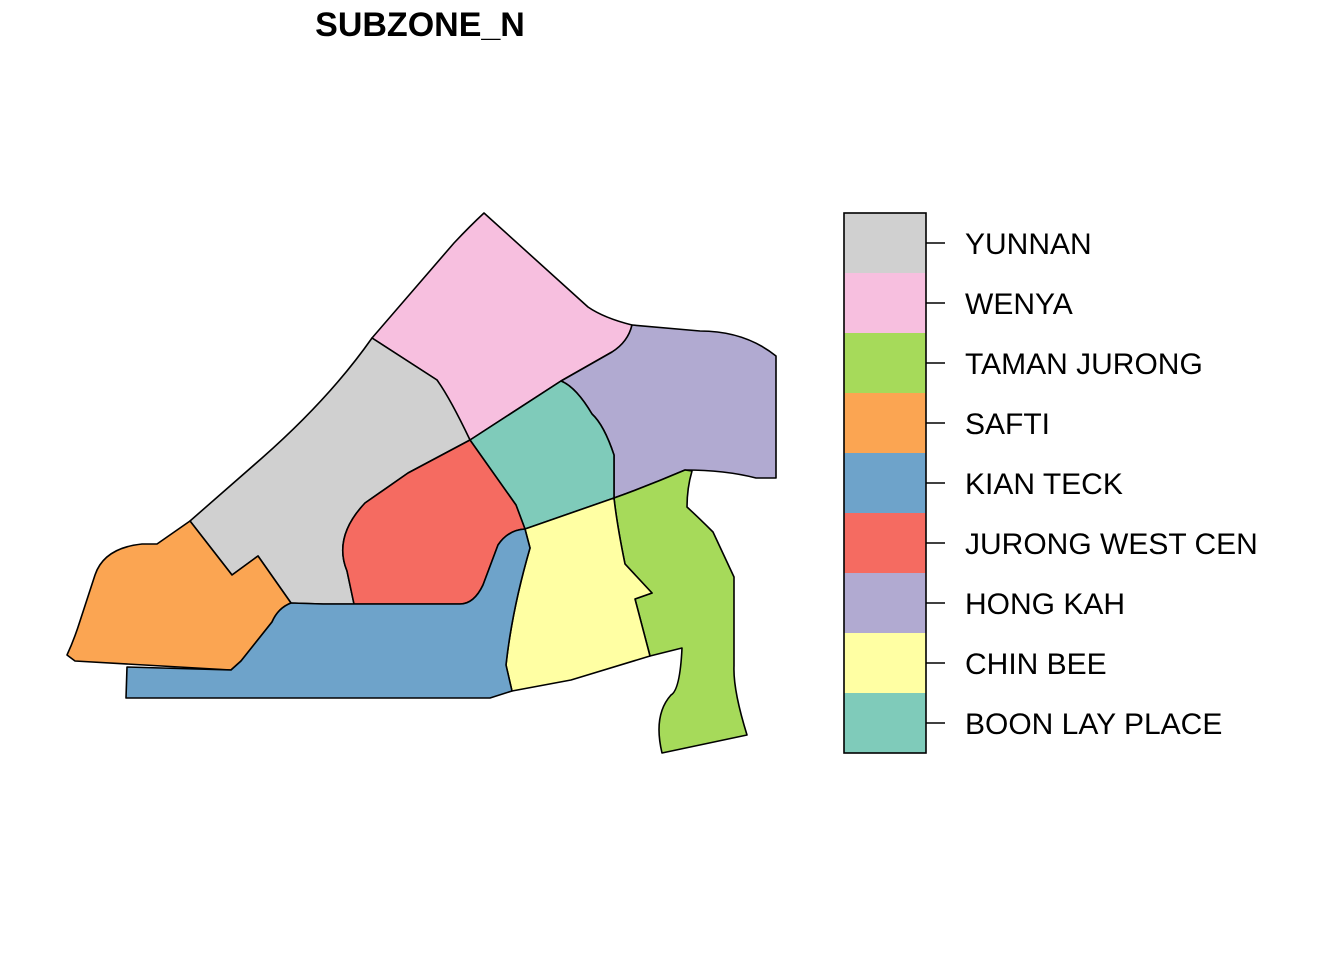 The image size is (1344, 960). I want to click on legend-swatches, so click(885, 483).